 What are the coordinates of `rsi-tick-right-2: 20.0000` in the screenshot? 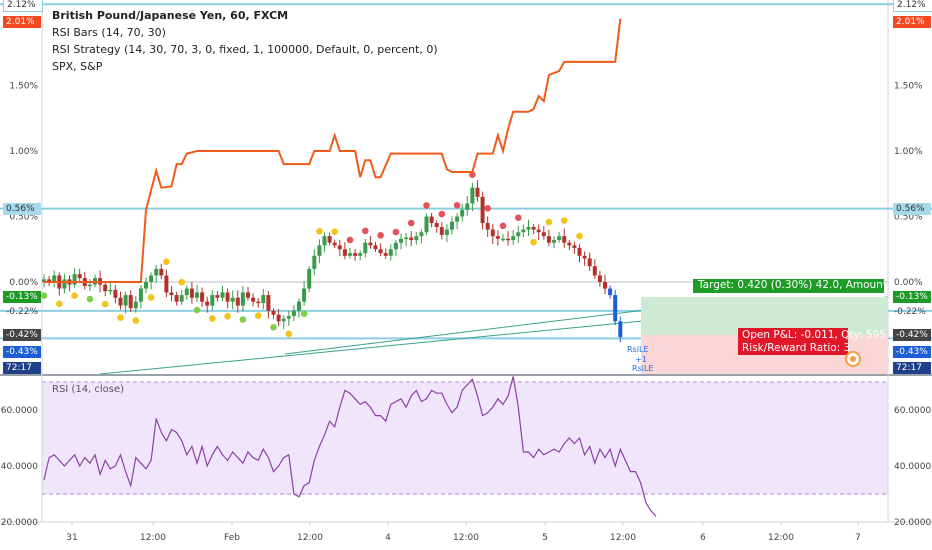 It's located at (912, 523).